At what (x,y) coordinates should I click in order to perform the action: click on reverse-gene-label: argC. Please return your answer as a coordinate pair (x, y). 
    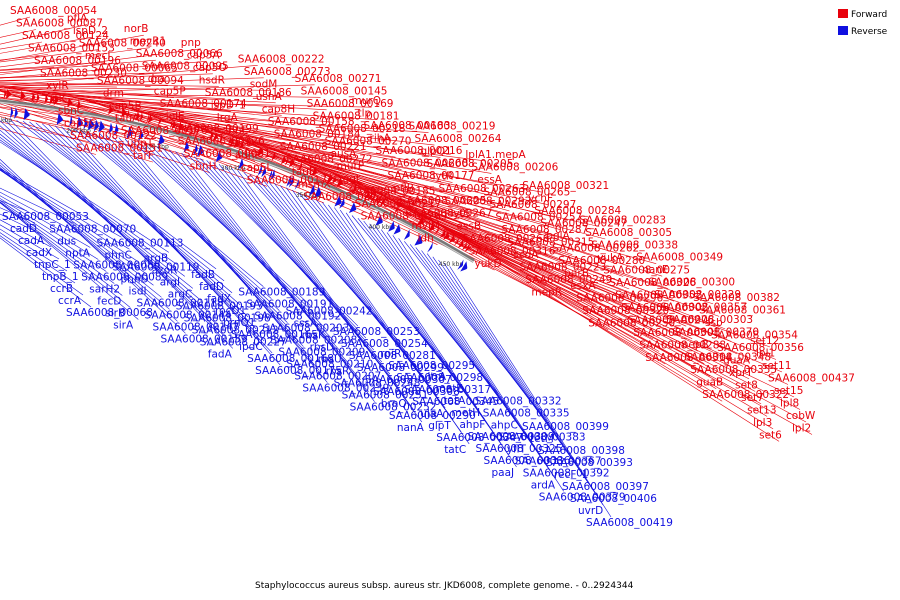
    Looking at the image, I should click on (180, 294).